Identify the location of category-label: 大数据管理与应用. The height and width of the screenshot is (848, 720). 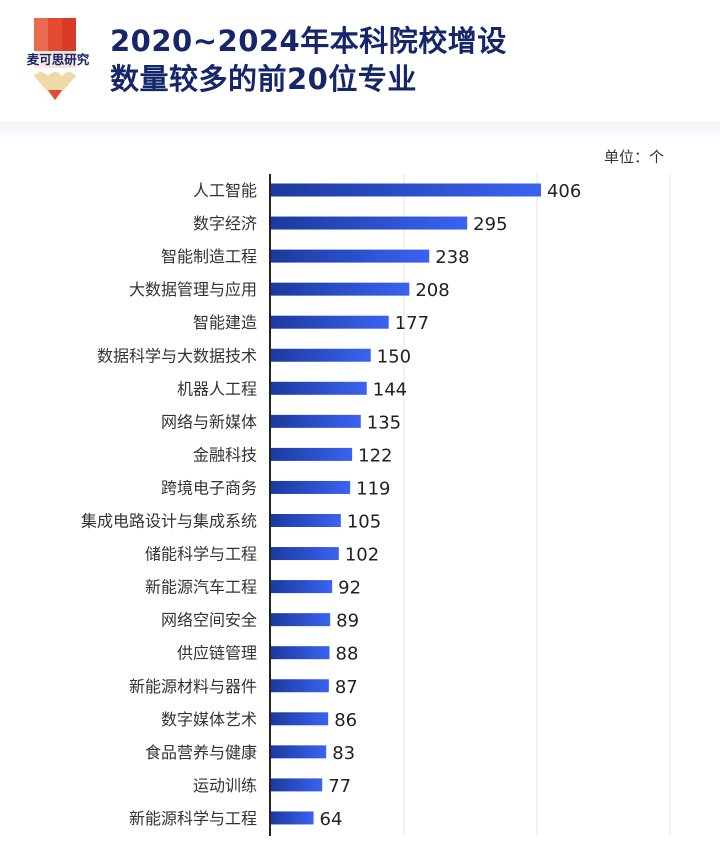
(193, 289).